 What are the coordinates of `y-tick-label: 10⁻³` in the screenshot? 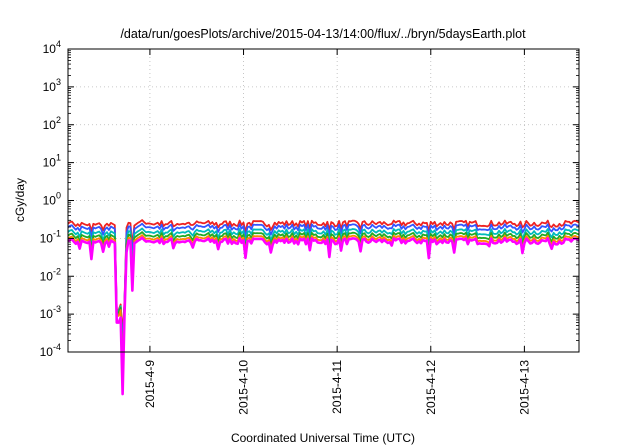 It's located at (50, 312).